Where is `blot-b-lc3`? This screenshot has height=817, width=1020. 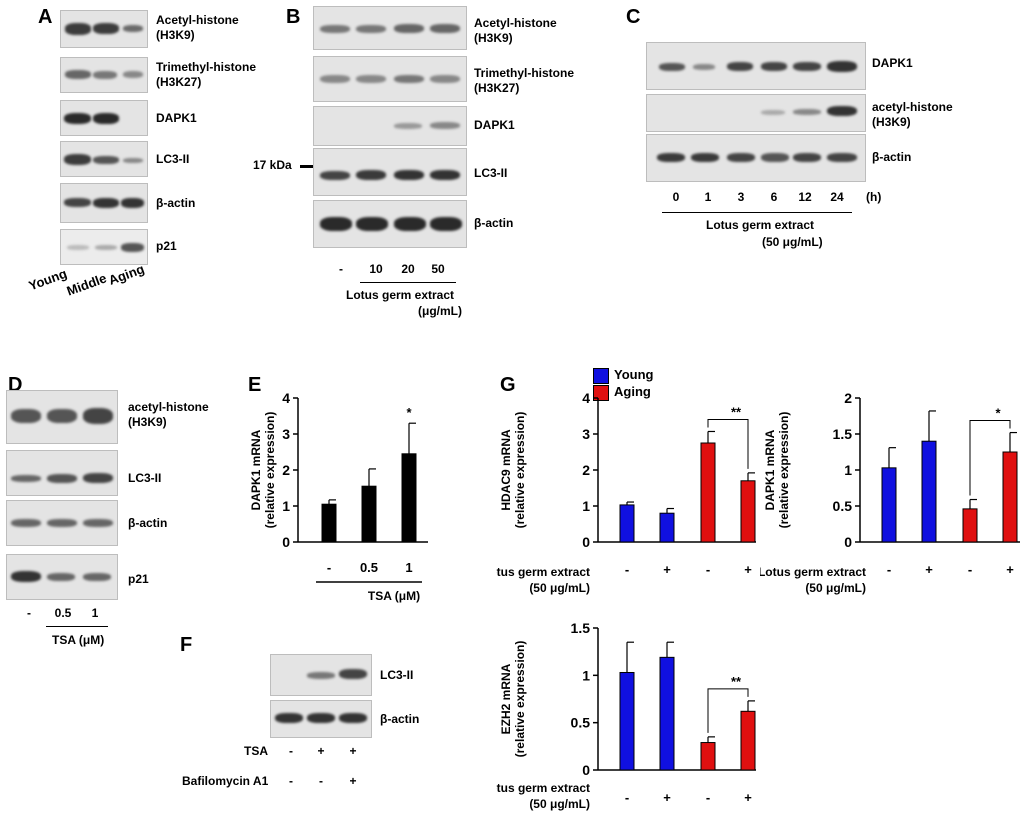 blot-b-lc3 is located at coordinates (390, 172).